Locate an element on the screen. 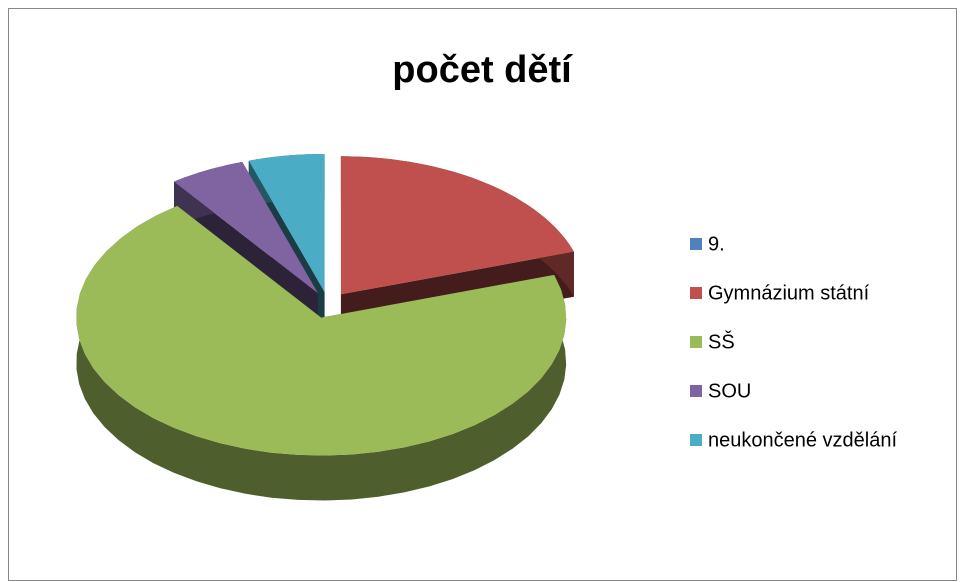  legend-label: SOU is located at coordinates (729, 391).